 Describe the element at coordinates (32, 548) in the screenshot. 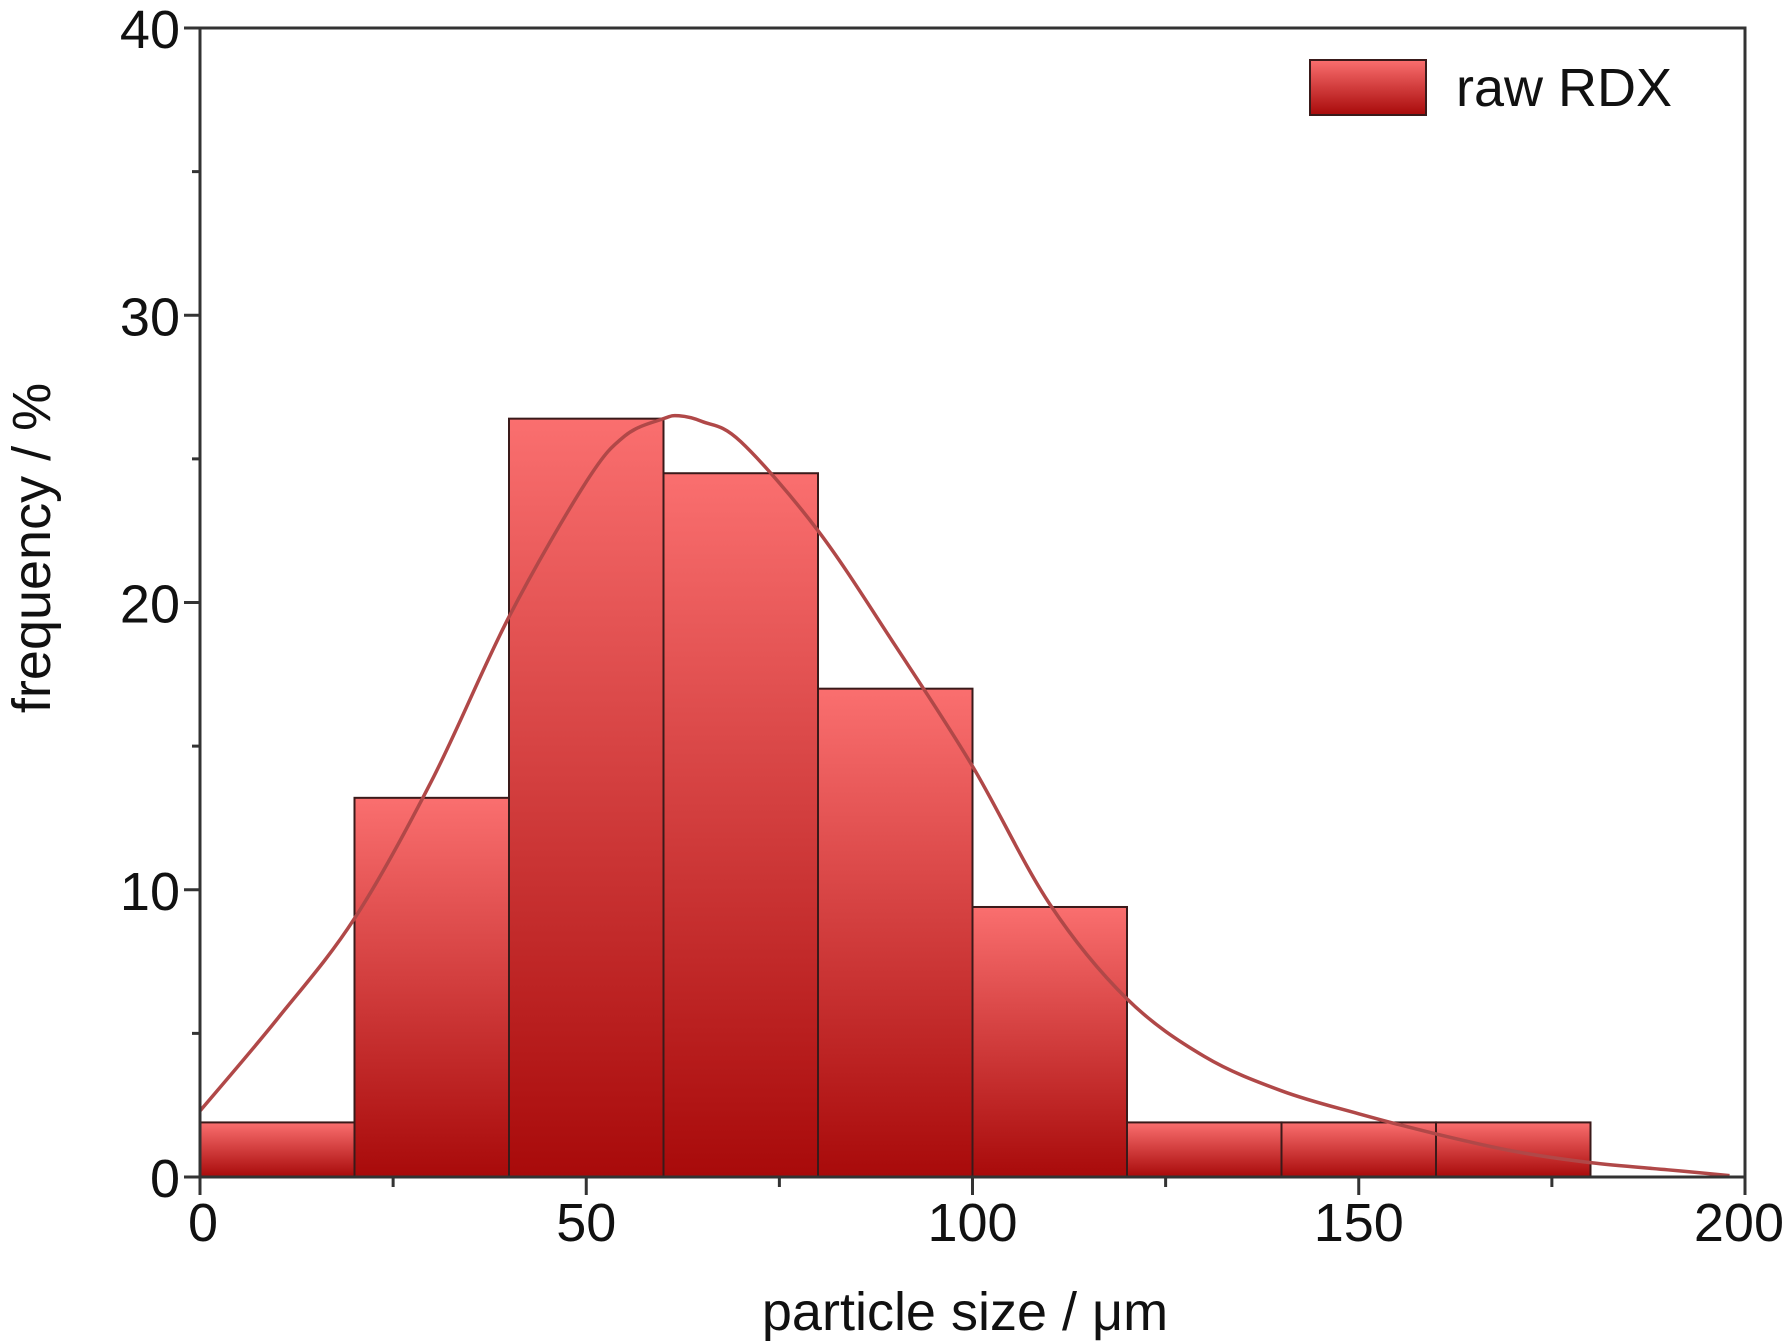

I see `y-axis-title: frequency / %` at that location.